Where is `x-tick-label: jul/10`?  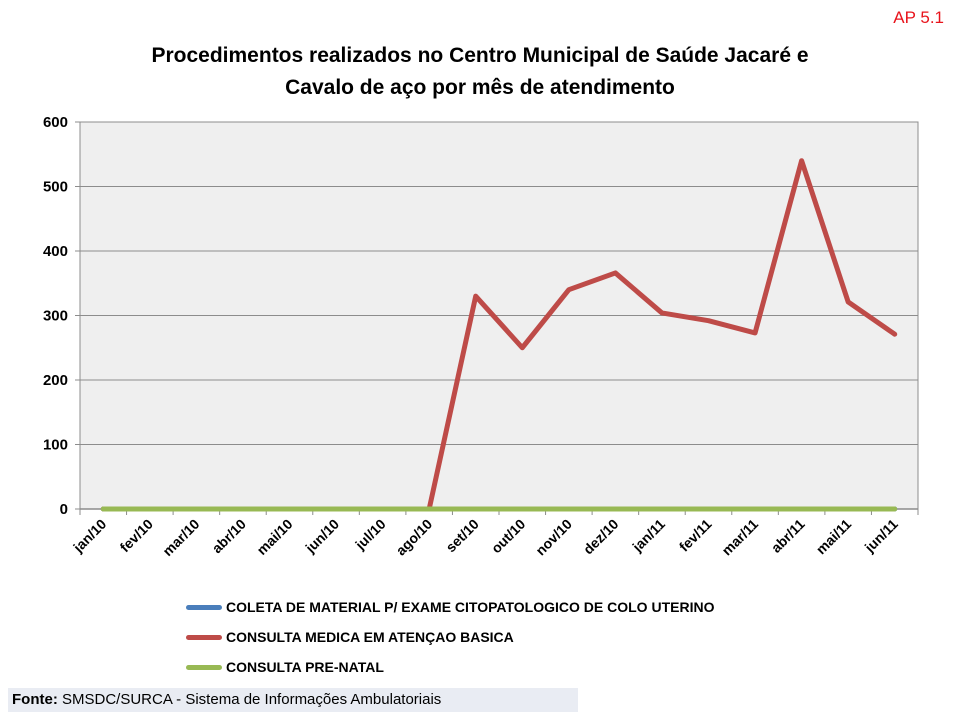
x-tick-label: jul/10 is located at coordinates (369, 534).